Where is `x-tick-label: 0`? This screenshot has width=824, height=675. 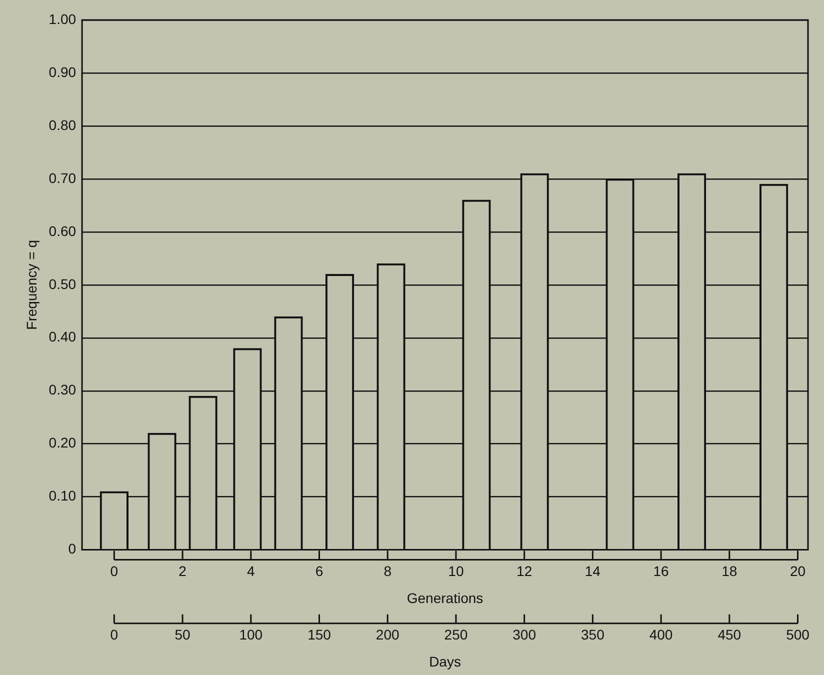
x-tick-label: 0 is located at coordinates (114, 571).